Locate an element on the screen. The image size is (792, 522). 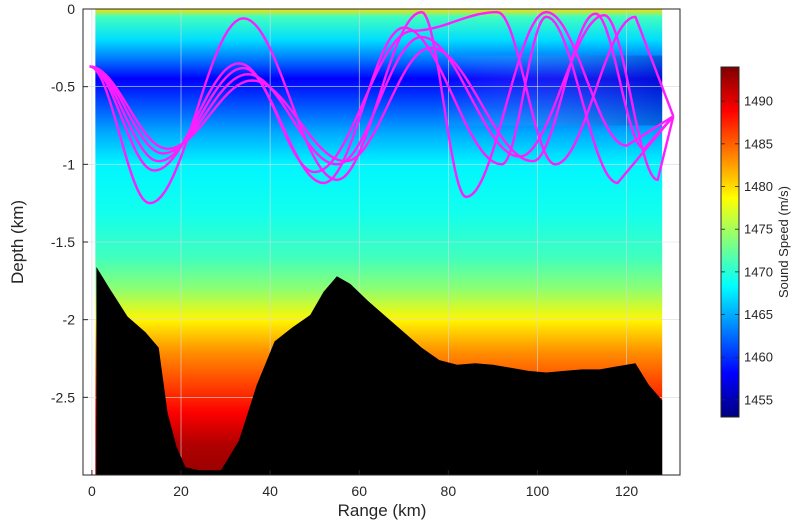
x-axis-ticks: 0 20 40 60 80 100 120 is located at coordinates (363, 484).